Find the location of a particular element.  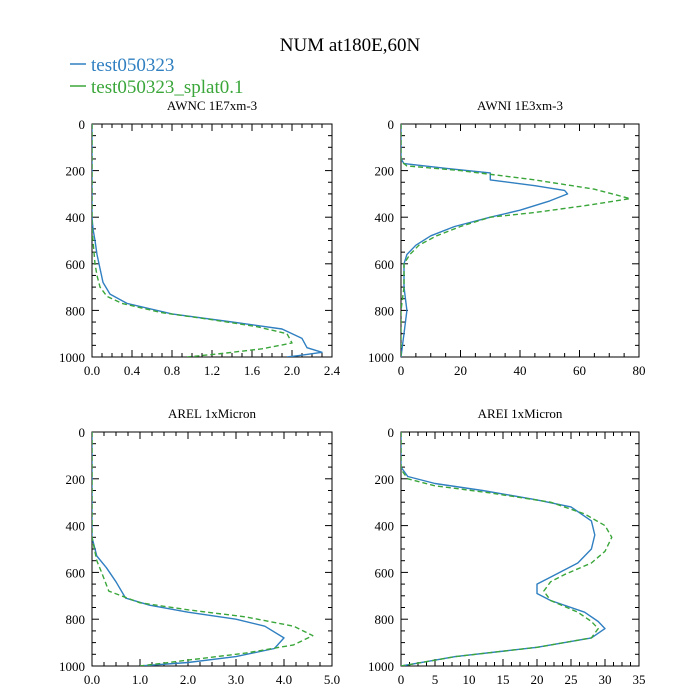

legend: test050323 test050323_splat0.1 is located at coordinates (157, 76).